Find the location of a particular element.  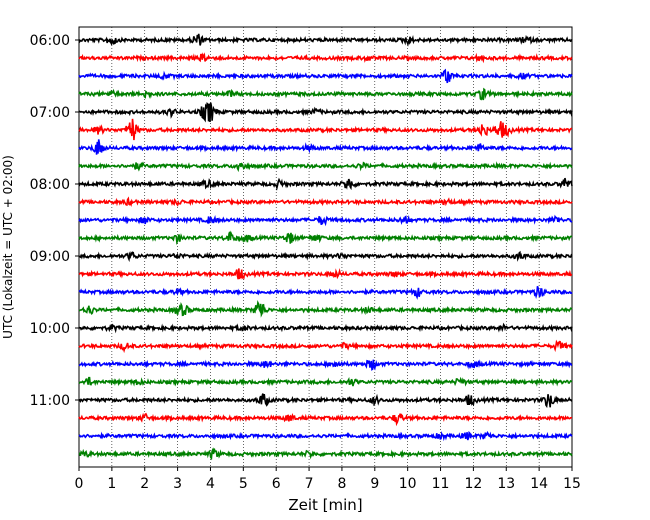

y-axis-label: UTC (Lokalzeit = UTC + 02:00) is located at coordinates (8, 247).